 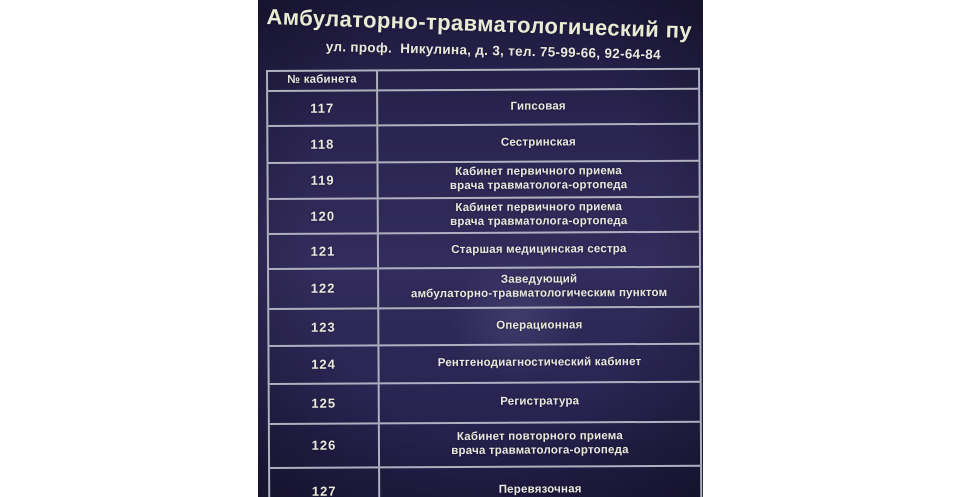 I want to click on cabinet-number-cell: 124, so click(x=324, y=364).